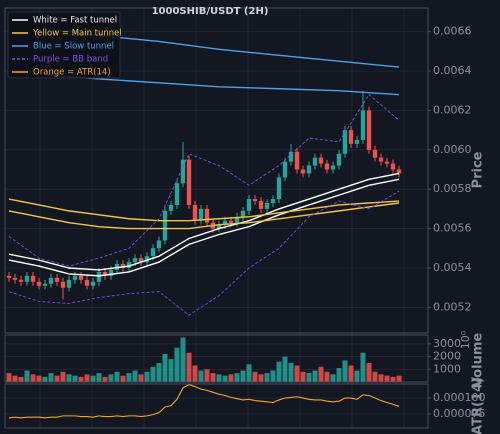 This screenshot has height=434, width=500. What do you see at coordinates (452, 306) in the screenshot?
I see `y-tick-label: 0.0052` at bounding box center [452, 306].